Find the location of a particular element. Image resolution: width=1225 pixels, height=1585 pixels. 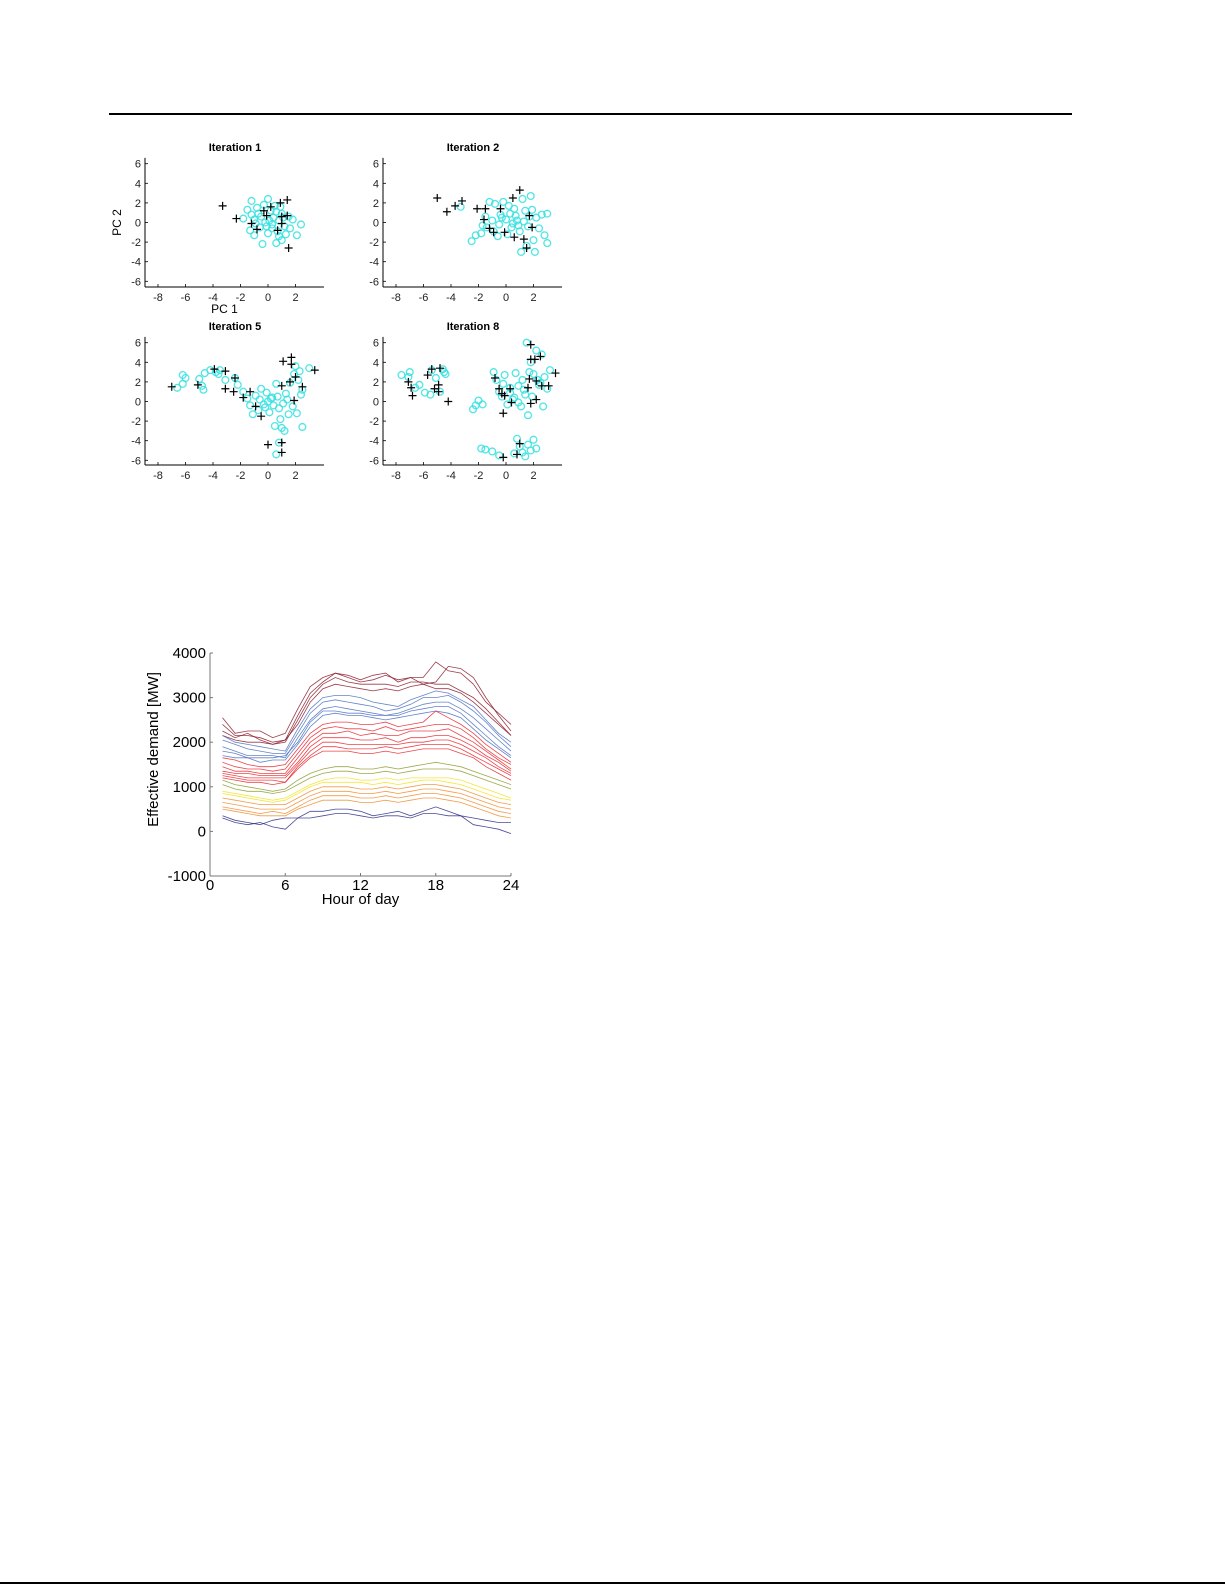

x-tick-label: 12 is located at coordinates (360, 885).